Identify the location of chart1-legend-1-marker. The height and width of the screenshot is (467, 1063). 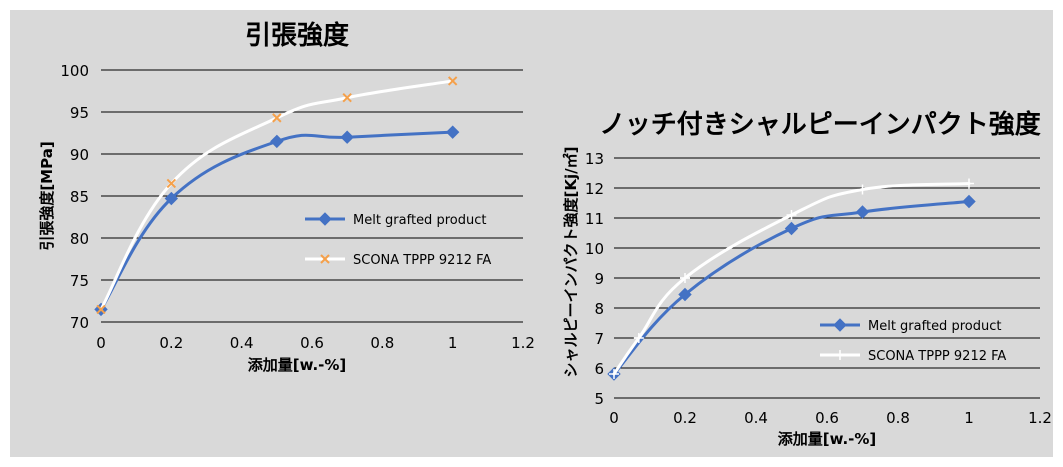
(325, 259).